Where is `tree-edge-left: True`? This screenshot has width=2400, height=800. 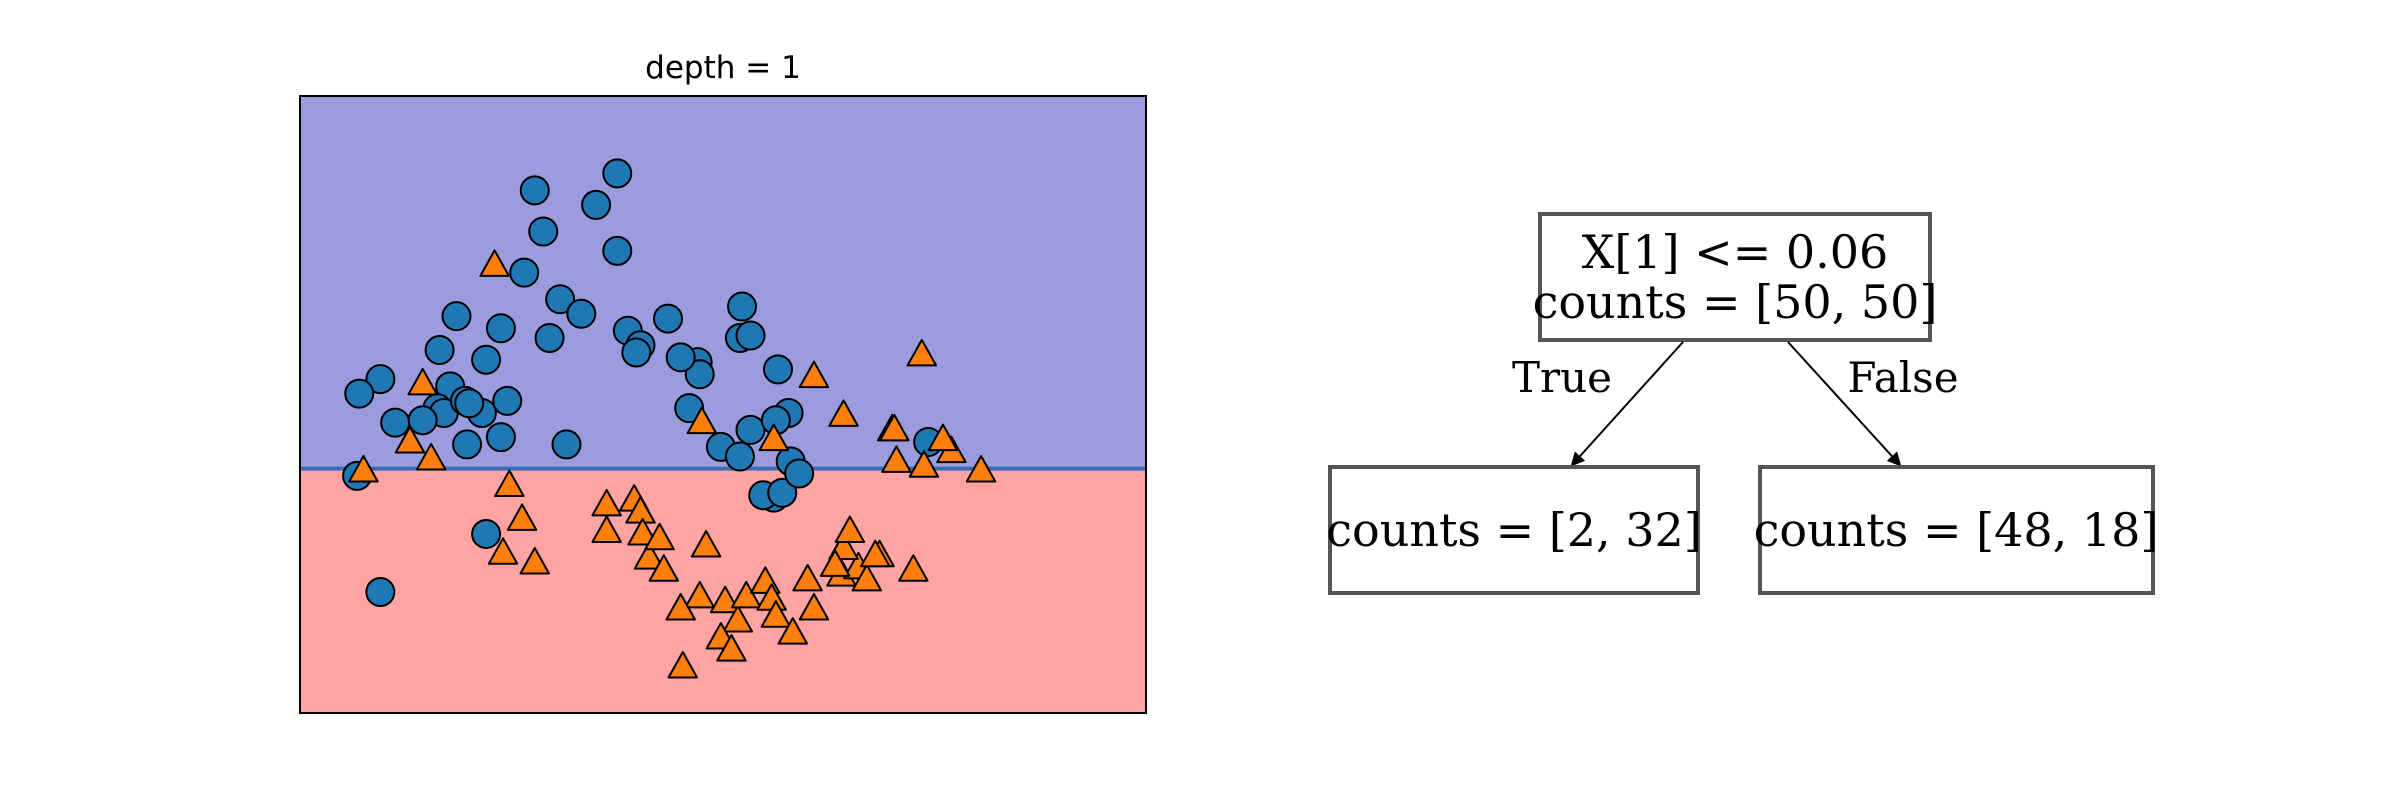 tree-edge-left: True is located at coordinates (1598, 404).